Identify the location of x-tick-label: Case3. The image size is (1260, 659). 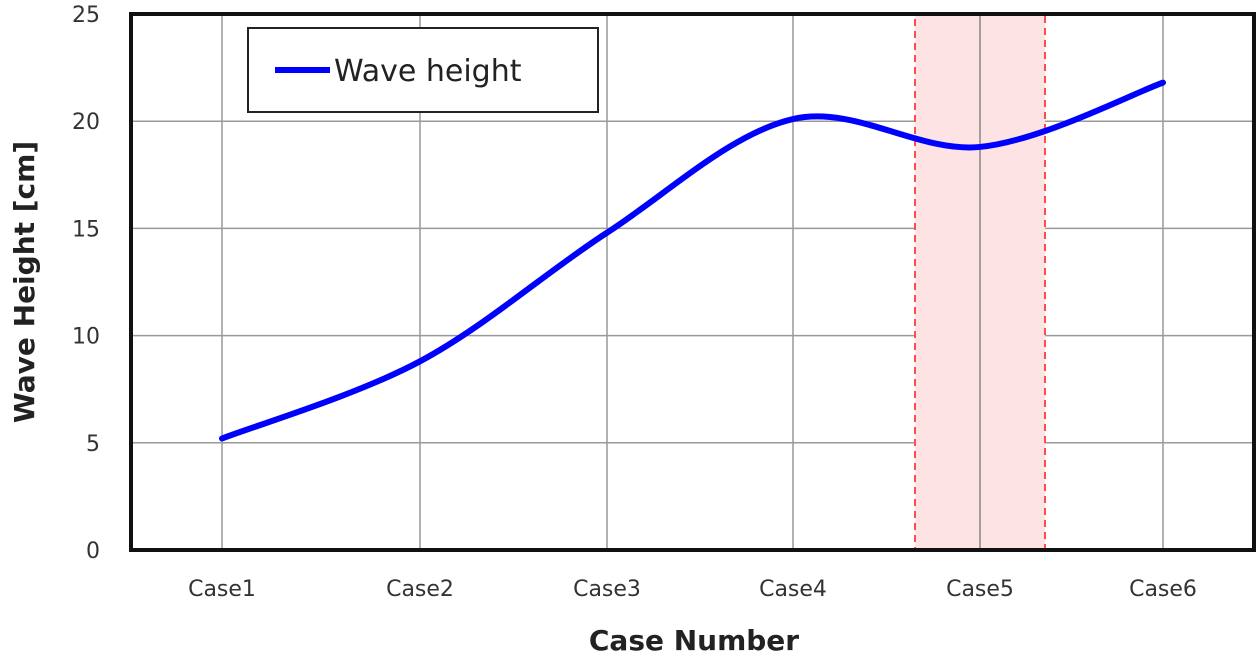
(607, 589).